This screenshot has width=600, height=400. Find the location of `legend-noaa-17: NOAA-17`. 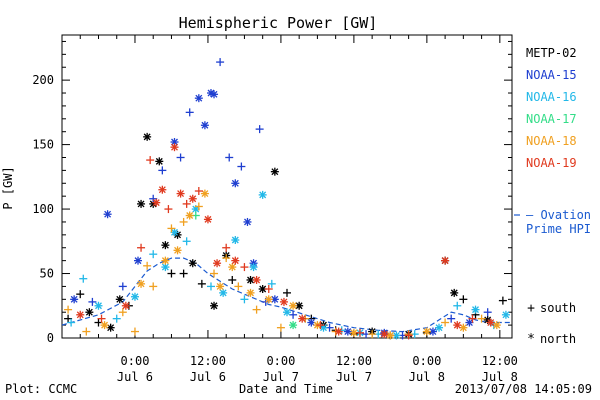

legend-noaa-17: NOAA-17 is located at coordinates (551, 119).